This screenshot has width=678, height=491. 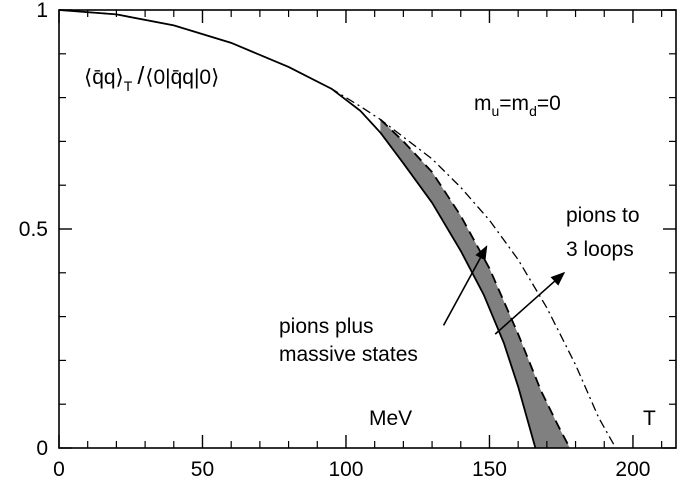 I want to click on massive-states-label-line2: massive states, so click(x=348, y=354).